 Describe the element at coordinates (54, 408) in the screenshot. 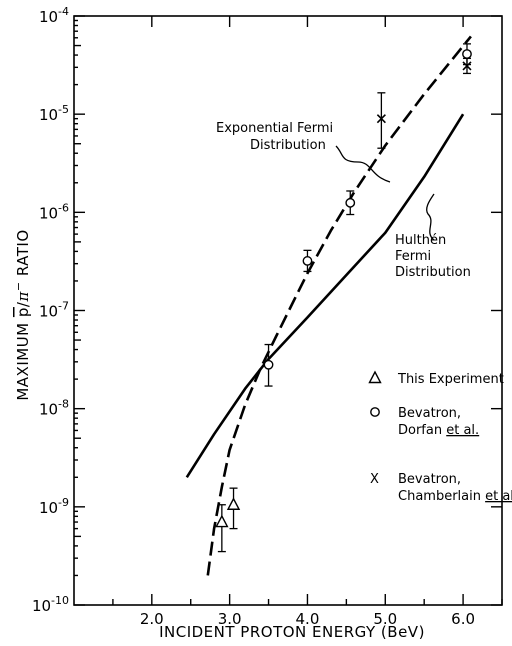

I see `y-tick-label: 10⁻⁸` at that location.